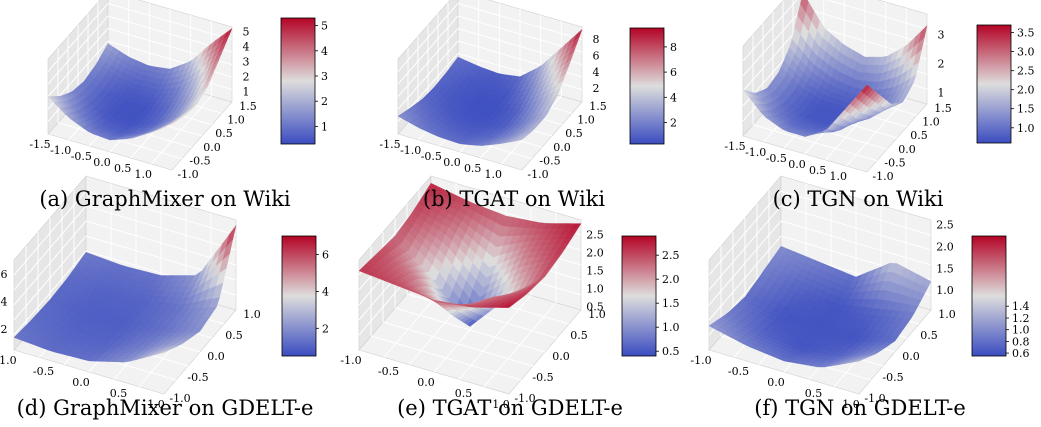 This screenshot has height=427, width=1041. I want to click on y-tick-label: 1.5, so click(248, 106).